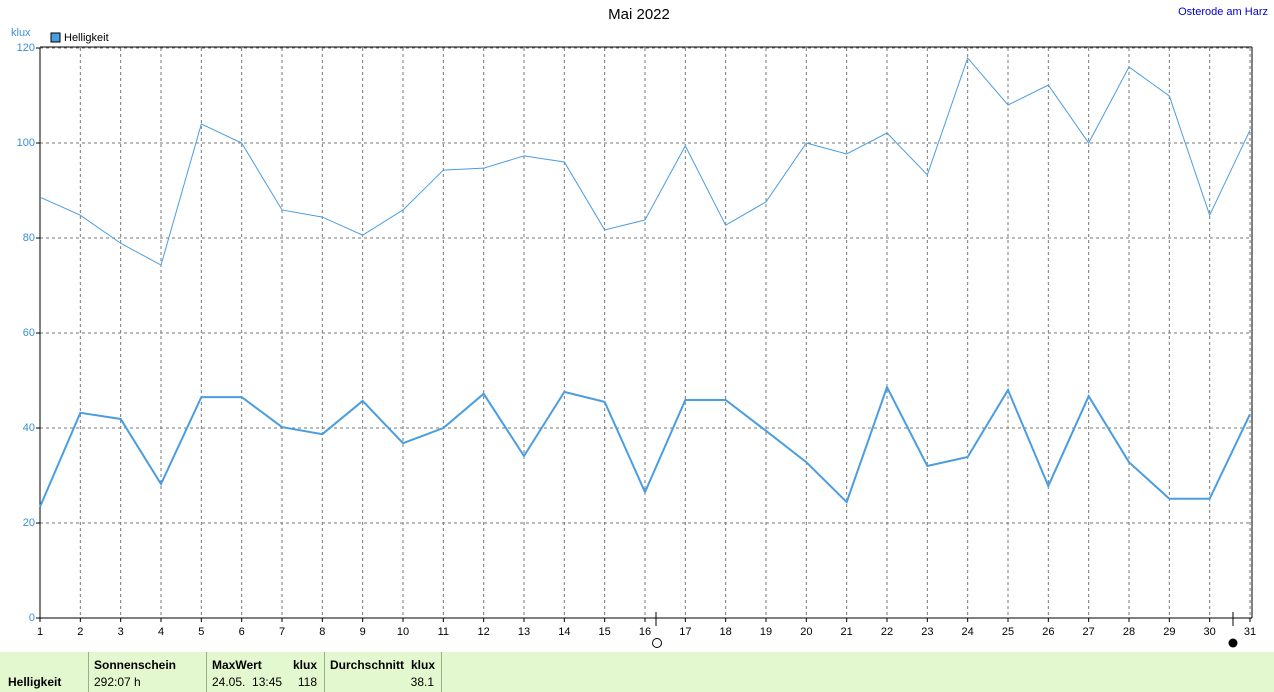 The height and width of the screenshot is (692, 1274). I want to click on header: Sonnenschein, so click(135, 665).